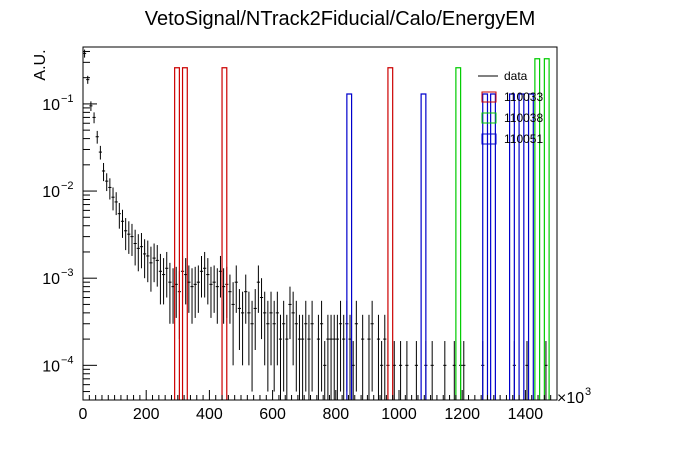  Describe the element at coordinates (272, 414) in the screenshot. I see `x-tick-label: 600` at that location.